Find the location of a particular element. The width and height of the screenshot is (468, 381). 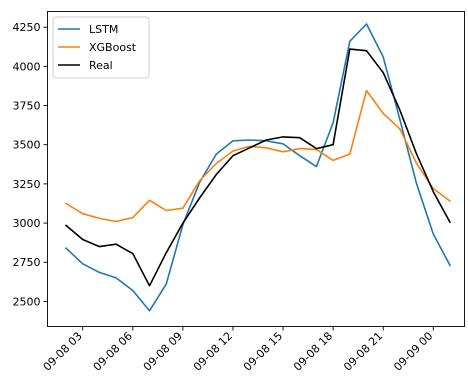

y-tick-label: 3250 is located at coordinates (27, 184).